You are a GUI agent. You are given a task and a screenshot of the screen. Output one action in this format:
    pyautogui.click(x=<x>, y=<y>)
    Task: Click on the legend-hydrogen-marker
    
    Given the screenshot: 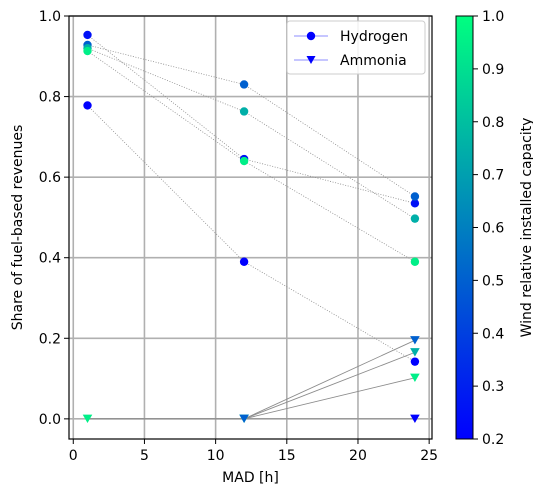 What is the action you would take?
    pyautogui.click(x=311, y=36)
    